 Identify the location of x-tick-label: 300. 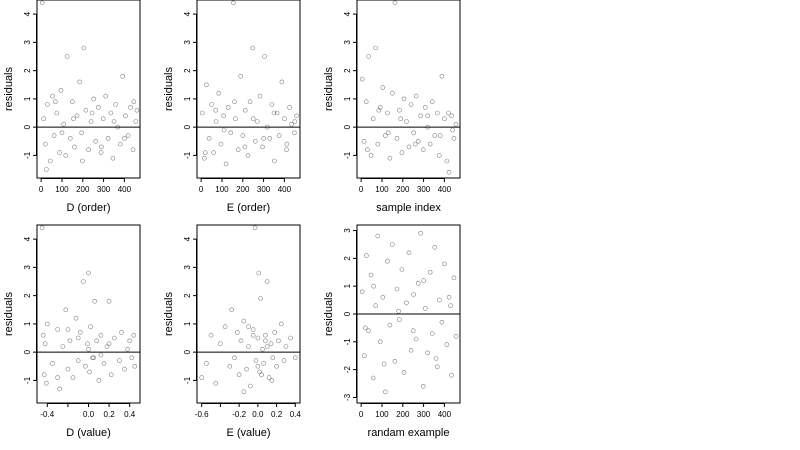
(264, 189).